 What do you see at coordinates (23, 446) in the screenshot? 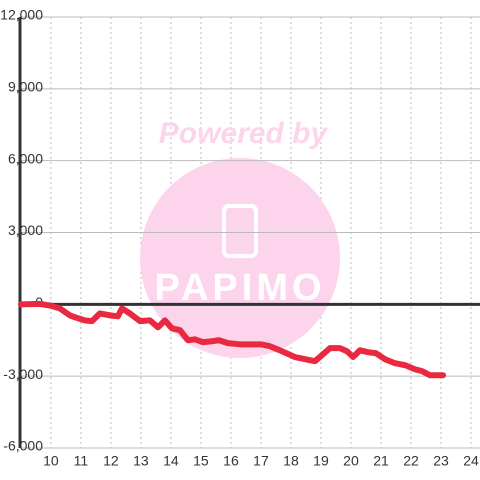
I see `y-tick-label: -6,000` at bounding box center [23, 446].